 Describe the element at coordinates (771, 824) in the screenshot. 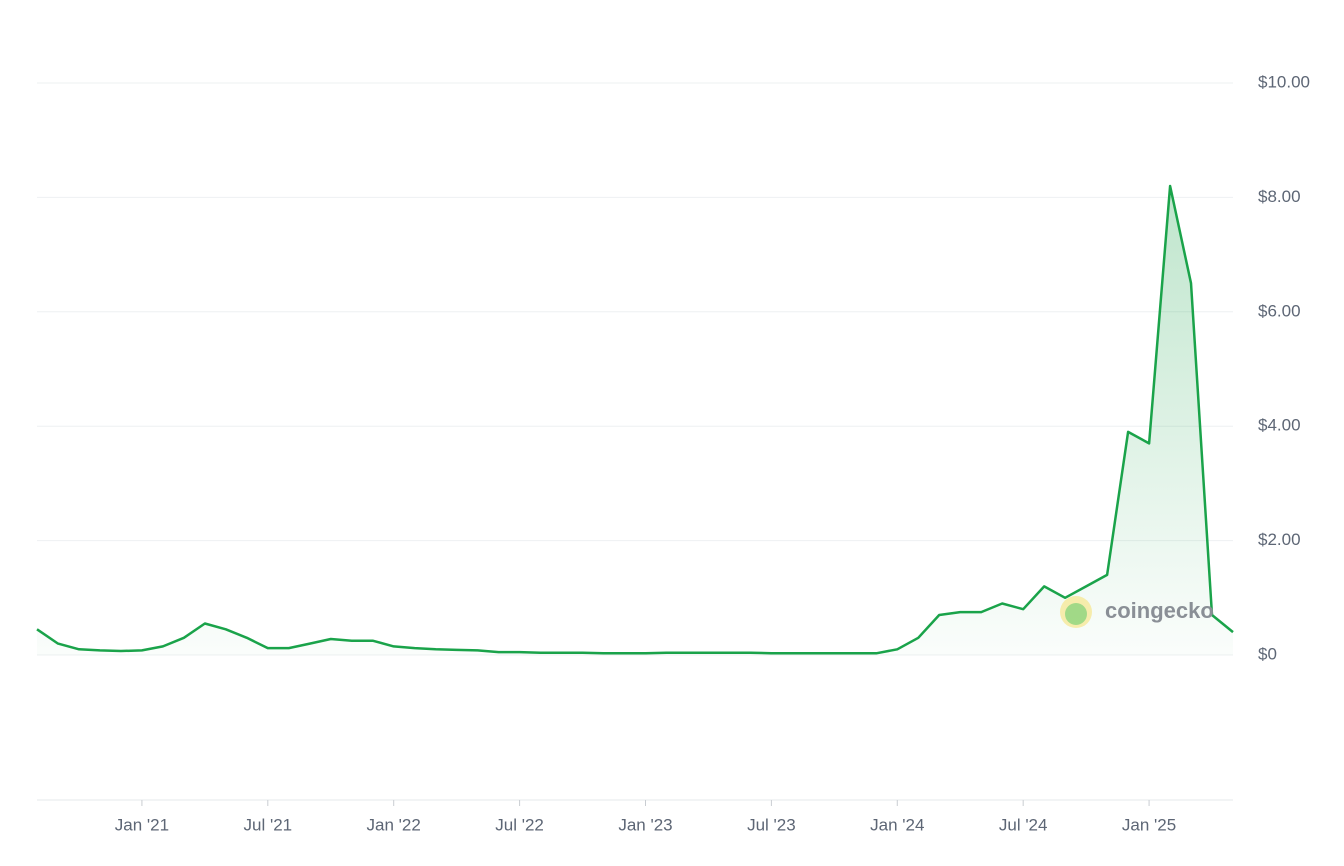

I see `x-tick-label: Jul '23` at that location.